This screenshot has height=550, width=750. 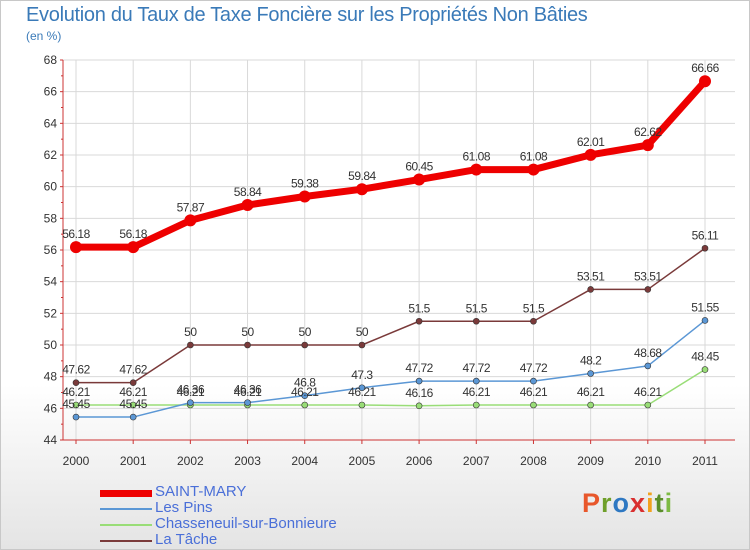 What do you see at coordinates (419, 461) in the screenshot?
I see `x-tick-label: 2006` at bounding box center [419, 461].